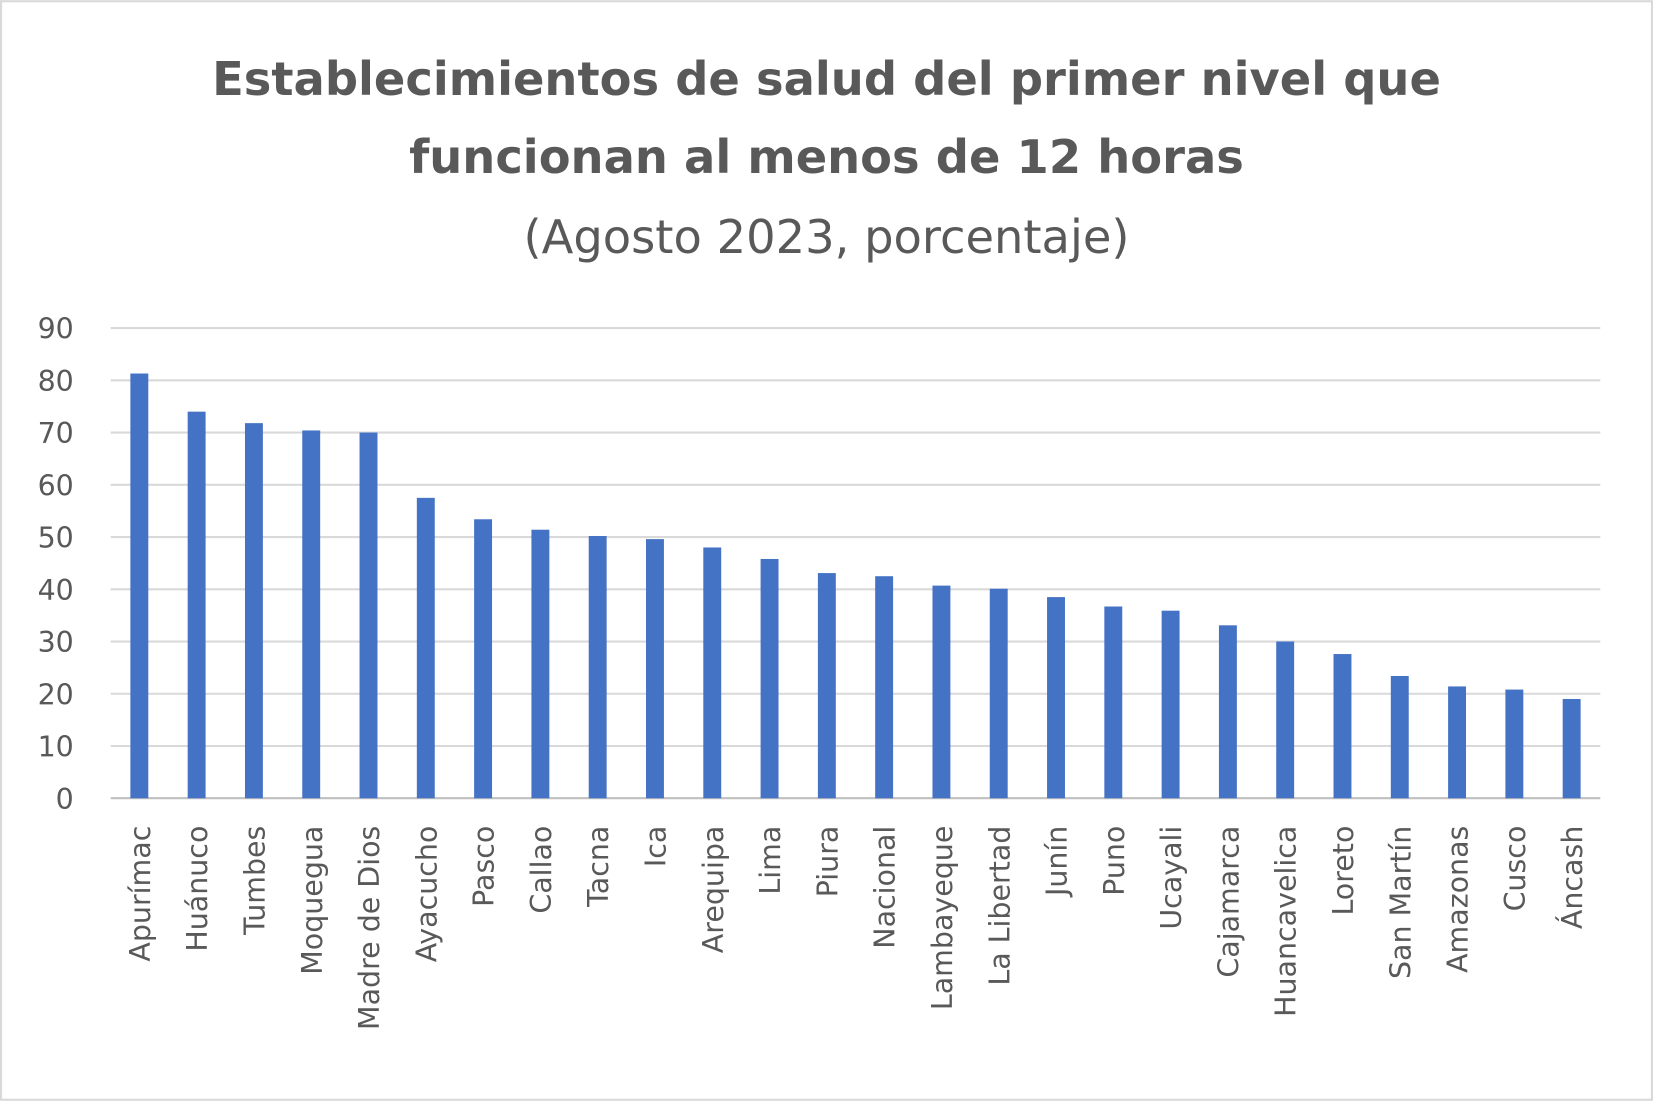 This screenshot has height=1101, width=1653. What do you see at coordinates (56, 747) in the screenshot?
I see `y-tick-label: 10` at bounding box center [56, 747].